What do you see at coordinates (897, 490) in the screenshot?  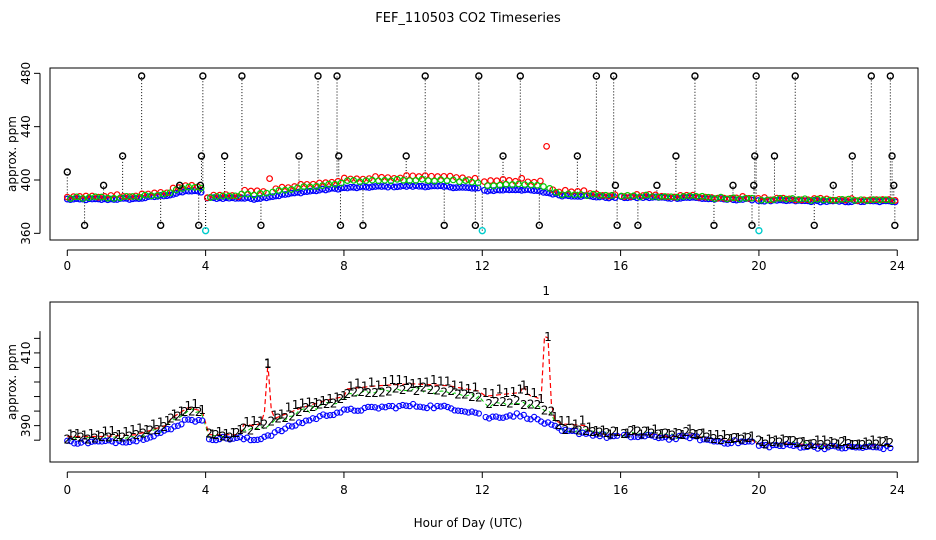 I see `bottom-x-tick-label: 24` at bounding box center [897, 490].